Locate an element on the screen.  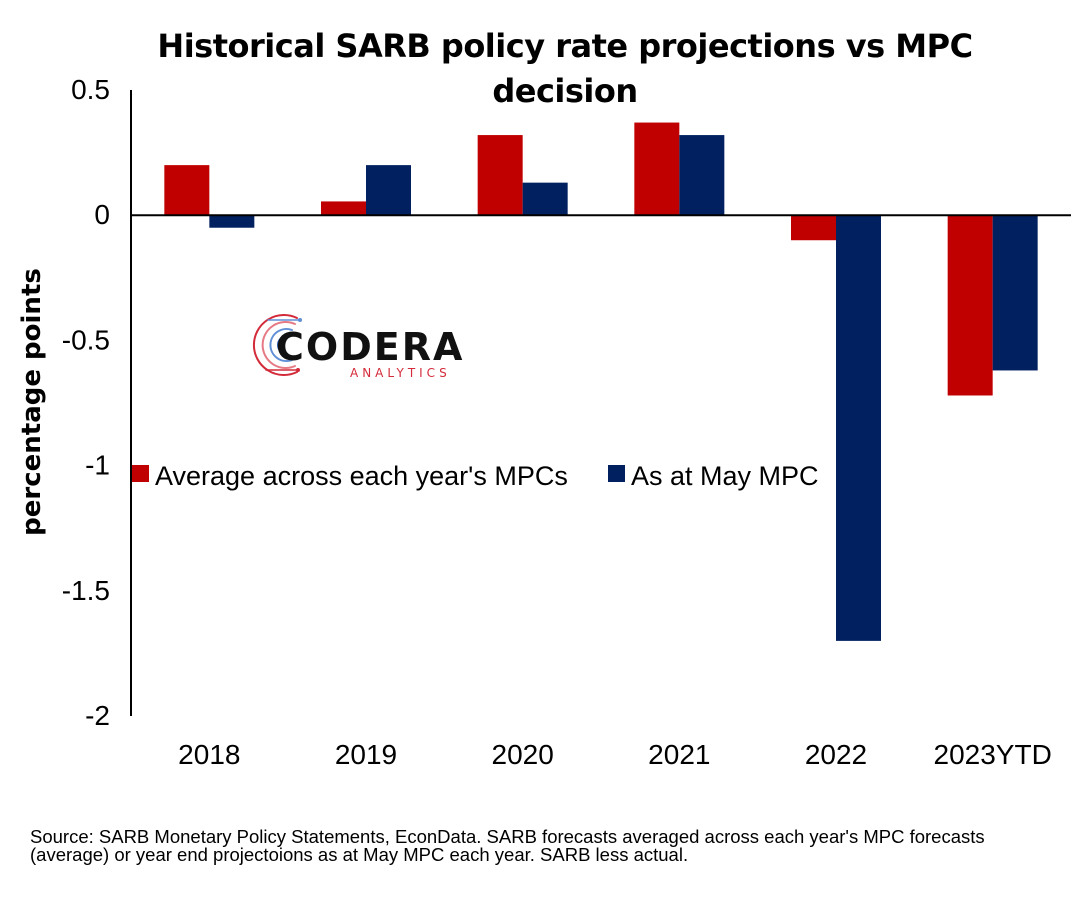
x-tick-labels: 2018 2019 2020 2021 2022 2023YTD is located at coordinates (615, 754).